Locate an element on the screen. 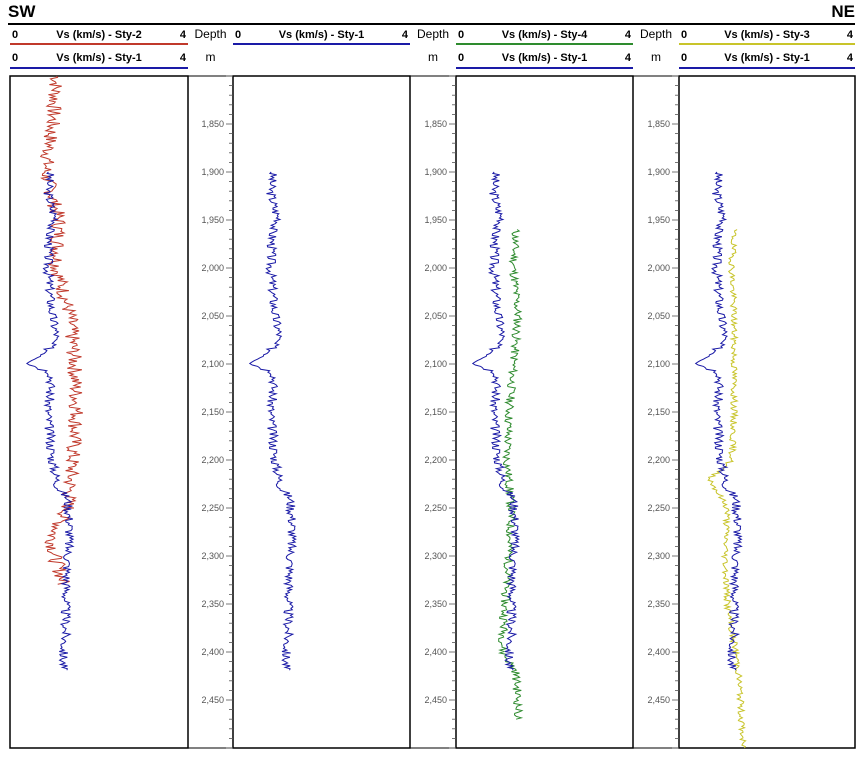 Image resolution: width=861 pixels, height=761 pixels. sty3-curve is located at coordinates (727, 489).